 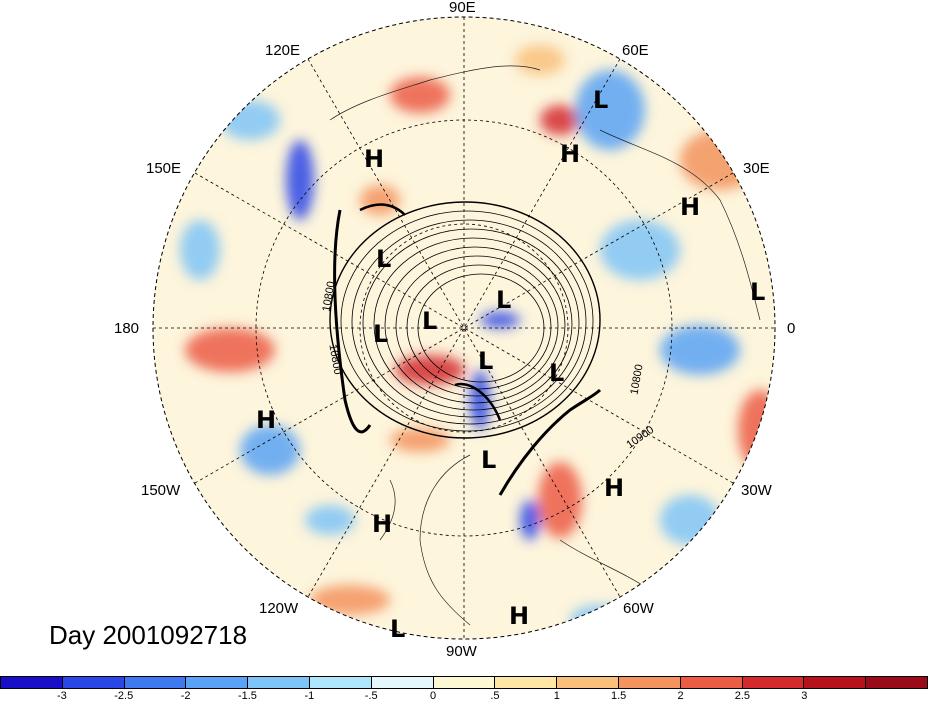 I want to click on lon-label-60w: 60W, so click(x=638, y=608).